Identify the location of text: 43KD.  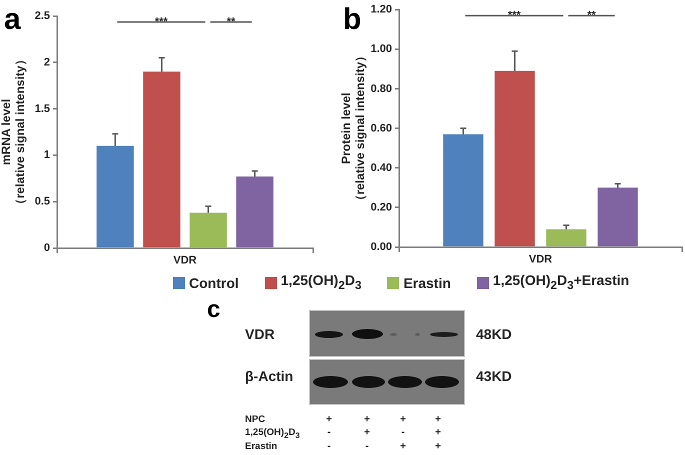
(494, 376).